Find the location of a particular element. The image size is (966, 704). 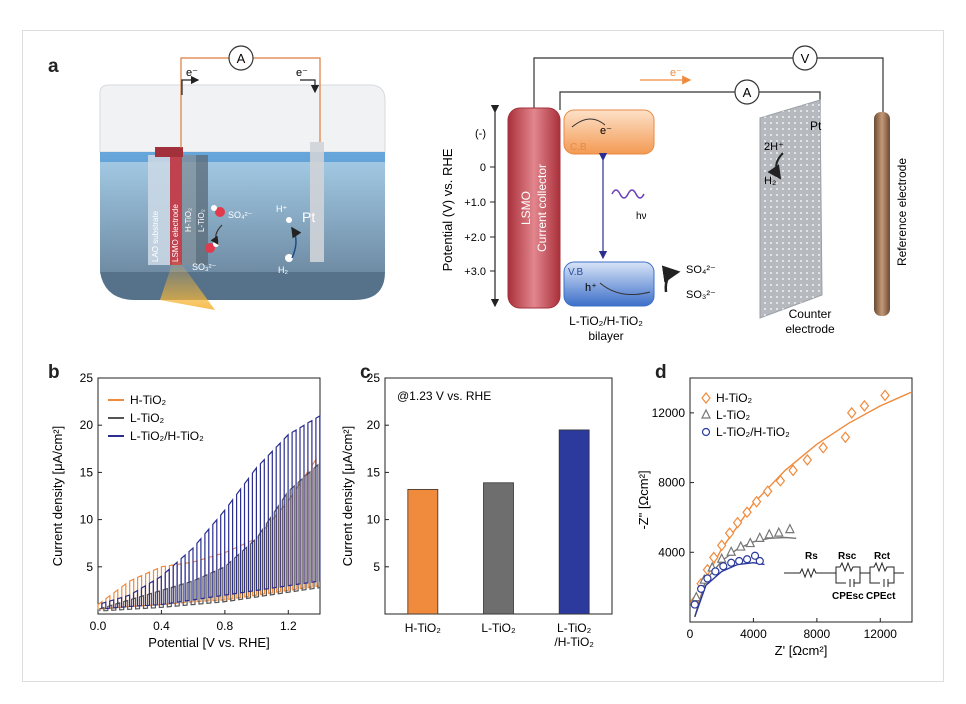

collector-label-1: LSMO is located at coordinates (526, 208).